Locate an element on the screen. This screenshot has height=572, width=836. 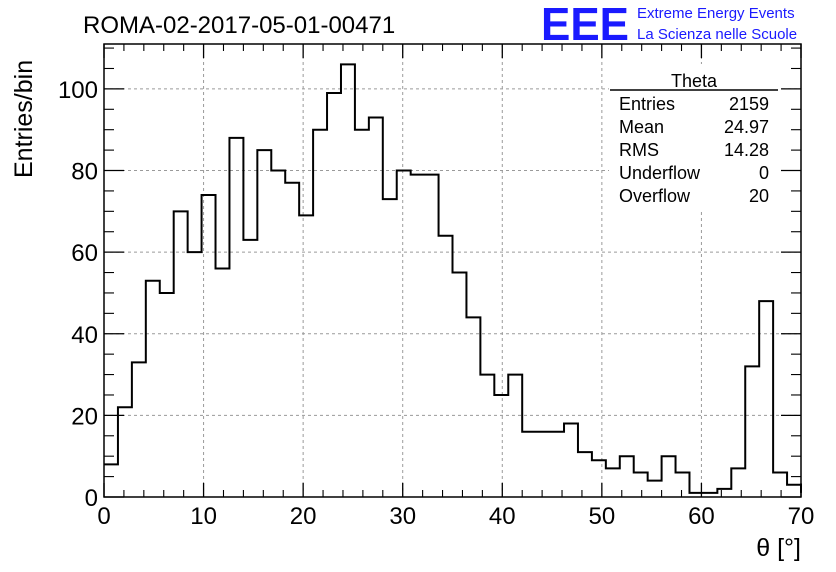
y-axis-label: Entries/bin is located at coordinates (24, 119).